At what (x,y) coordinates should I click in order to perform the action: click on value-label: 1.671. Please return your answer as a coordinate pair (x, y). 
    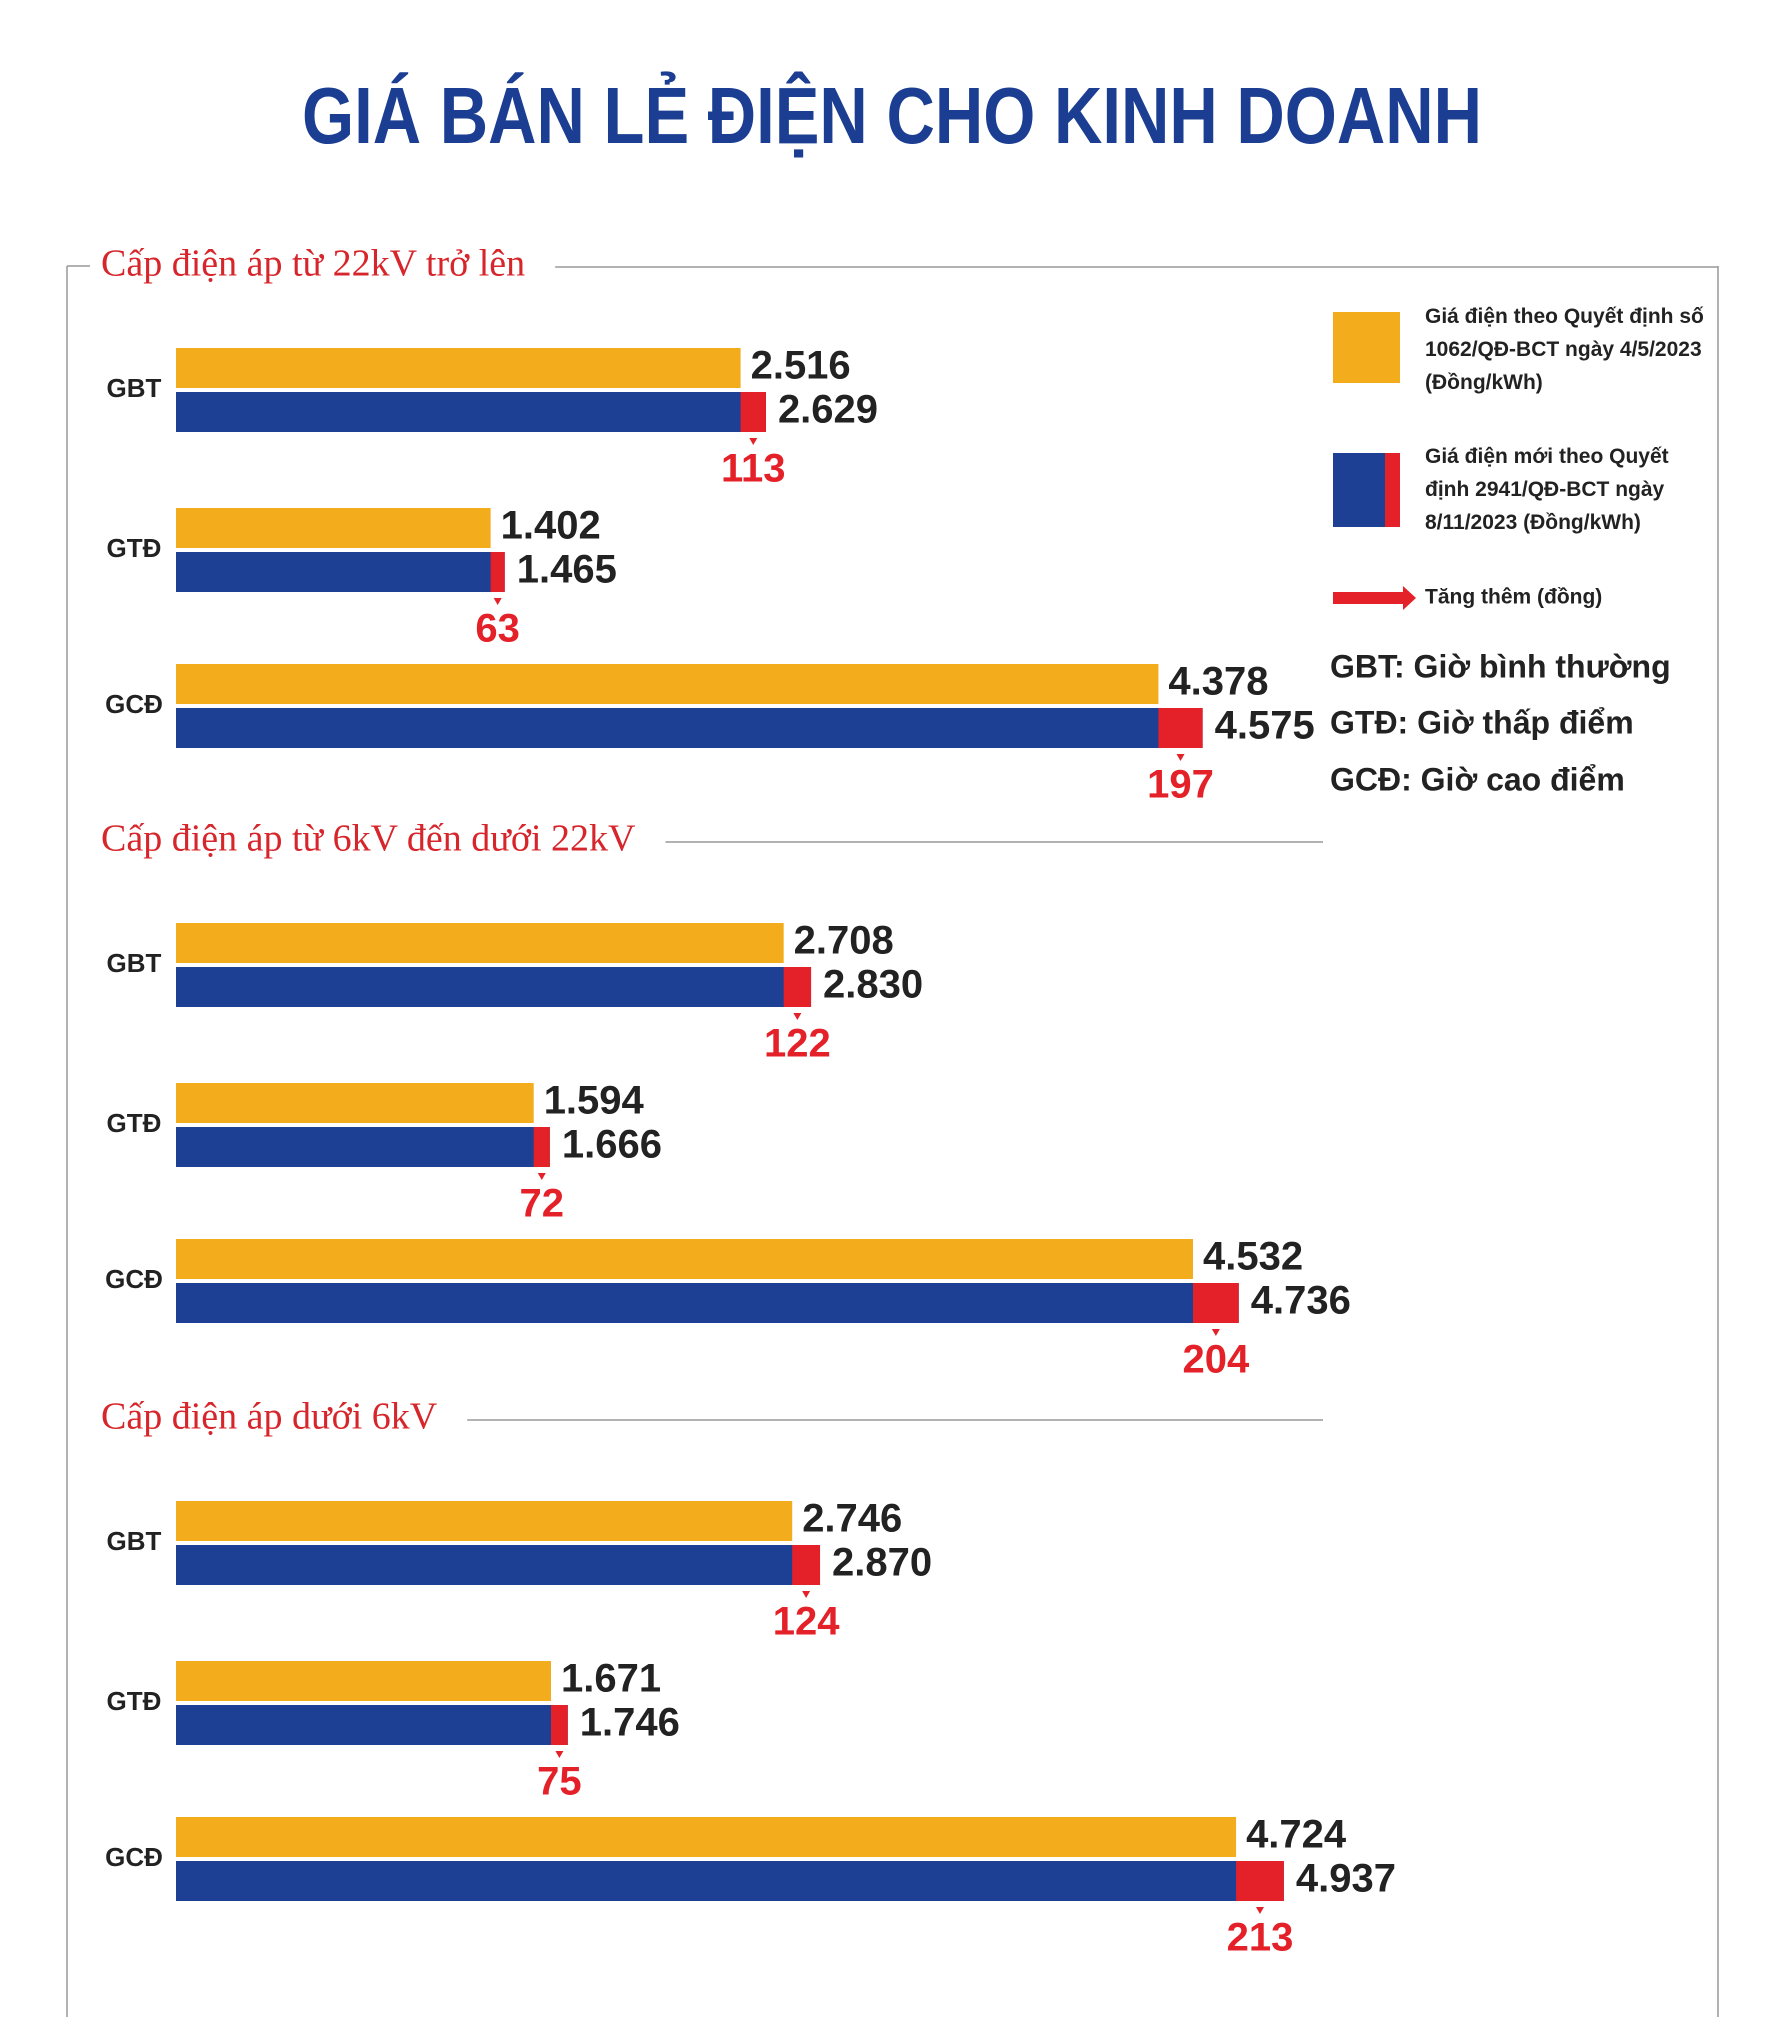
    Looking at the image, I should click on (611, 1679).